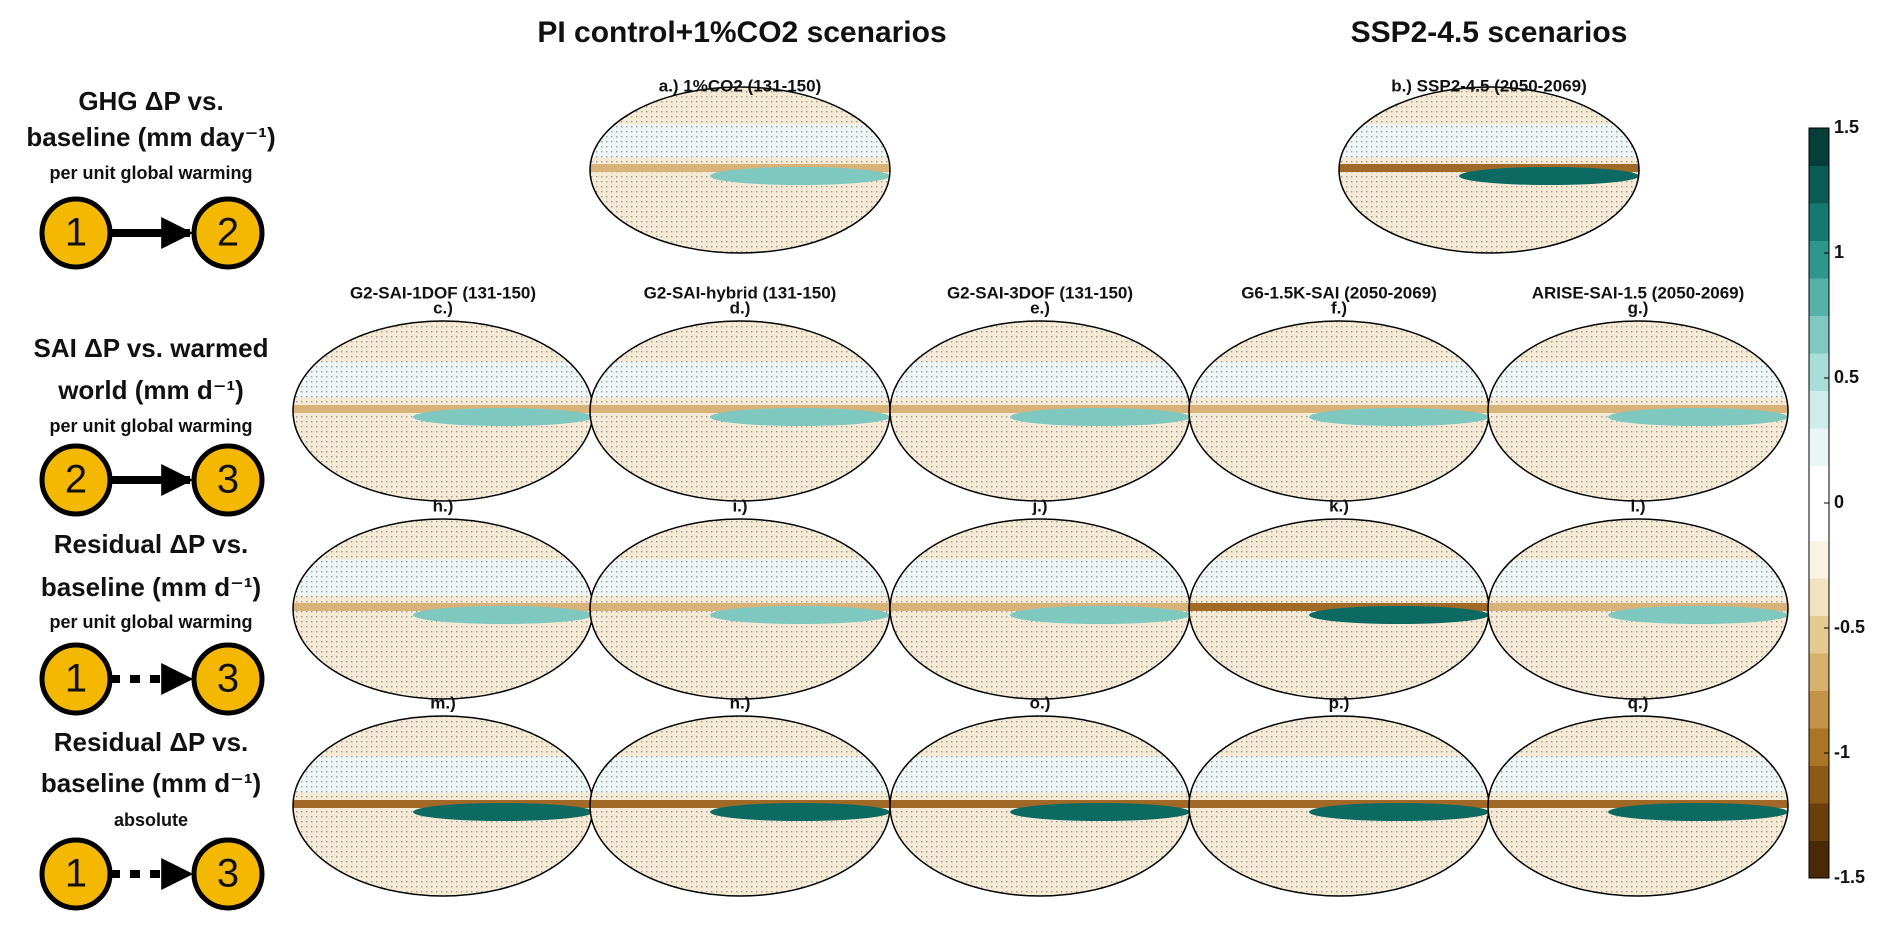 This screenshot has height=926, width=1892. I want to click on step-number: 3, so click(228, 679).